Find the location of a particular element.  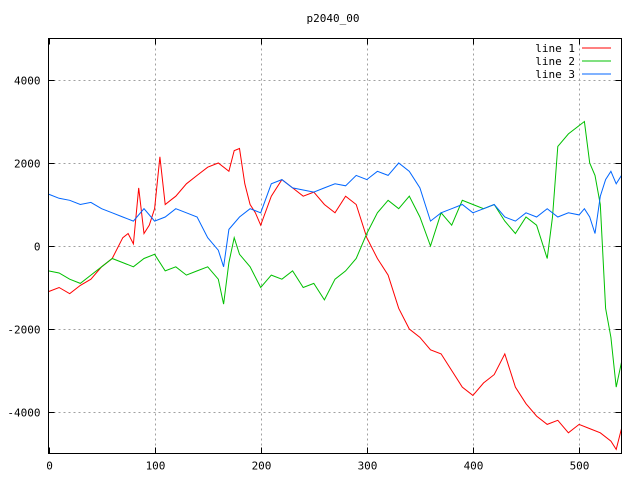

x-tick-label: 200 is located at coordinates (262, 466).